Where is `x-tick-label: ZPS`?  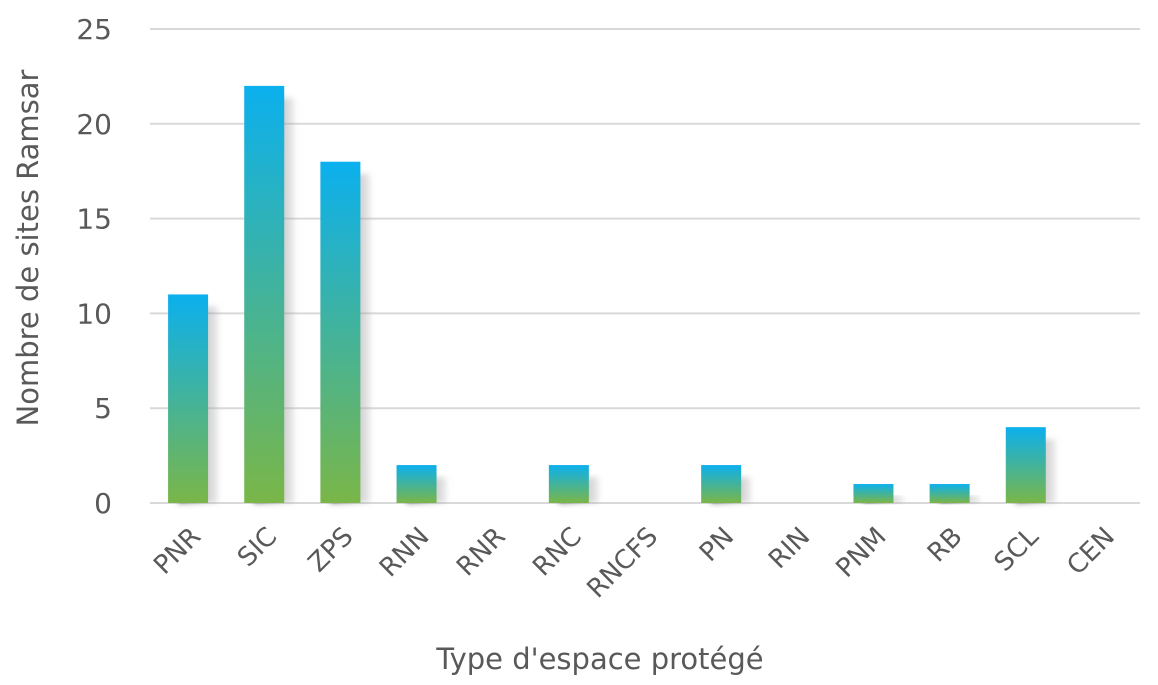 x-tick-label: ZPS is located at coordinates (331, 550).